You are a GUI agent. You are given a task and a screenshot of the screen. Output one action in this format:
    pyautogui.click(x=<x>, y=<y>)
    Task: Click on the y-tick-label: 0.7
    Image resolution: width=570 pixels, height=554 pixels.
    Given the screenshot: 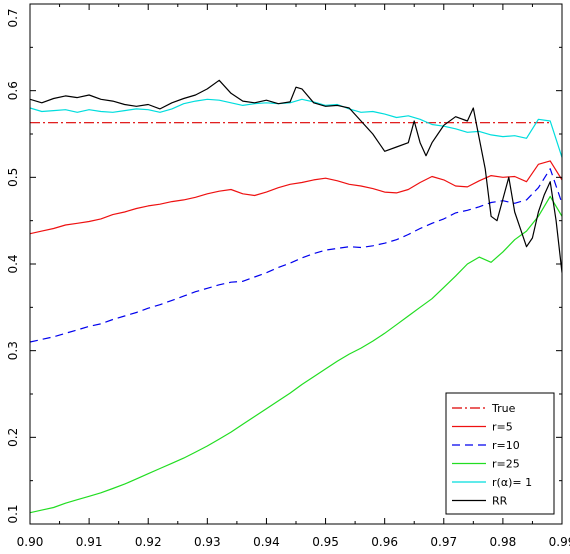 What is the action you would take?
    pyautogui.click(x=13, y=17)
    